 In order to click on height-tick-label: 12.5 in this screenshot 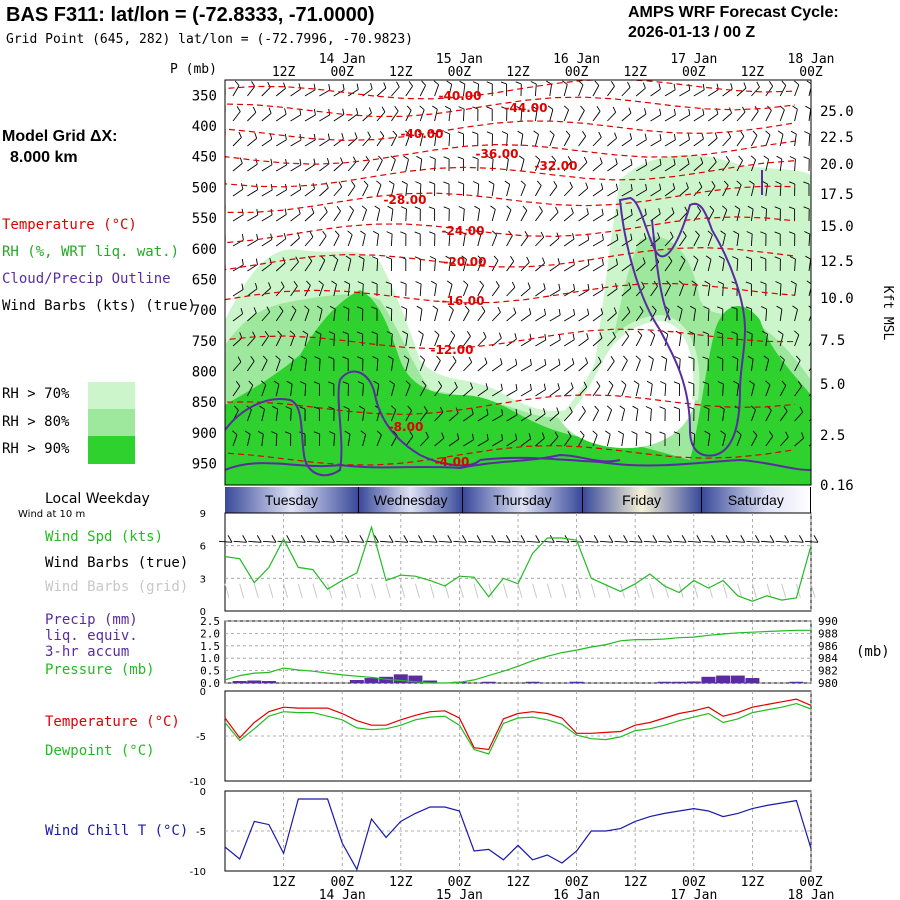, I will do `click(837, 262)`.